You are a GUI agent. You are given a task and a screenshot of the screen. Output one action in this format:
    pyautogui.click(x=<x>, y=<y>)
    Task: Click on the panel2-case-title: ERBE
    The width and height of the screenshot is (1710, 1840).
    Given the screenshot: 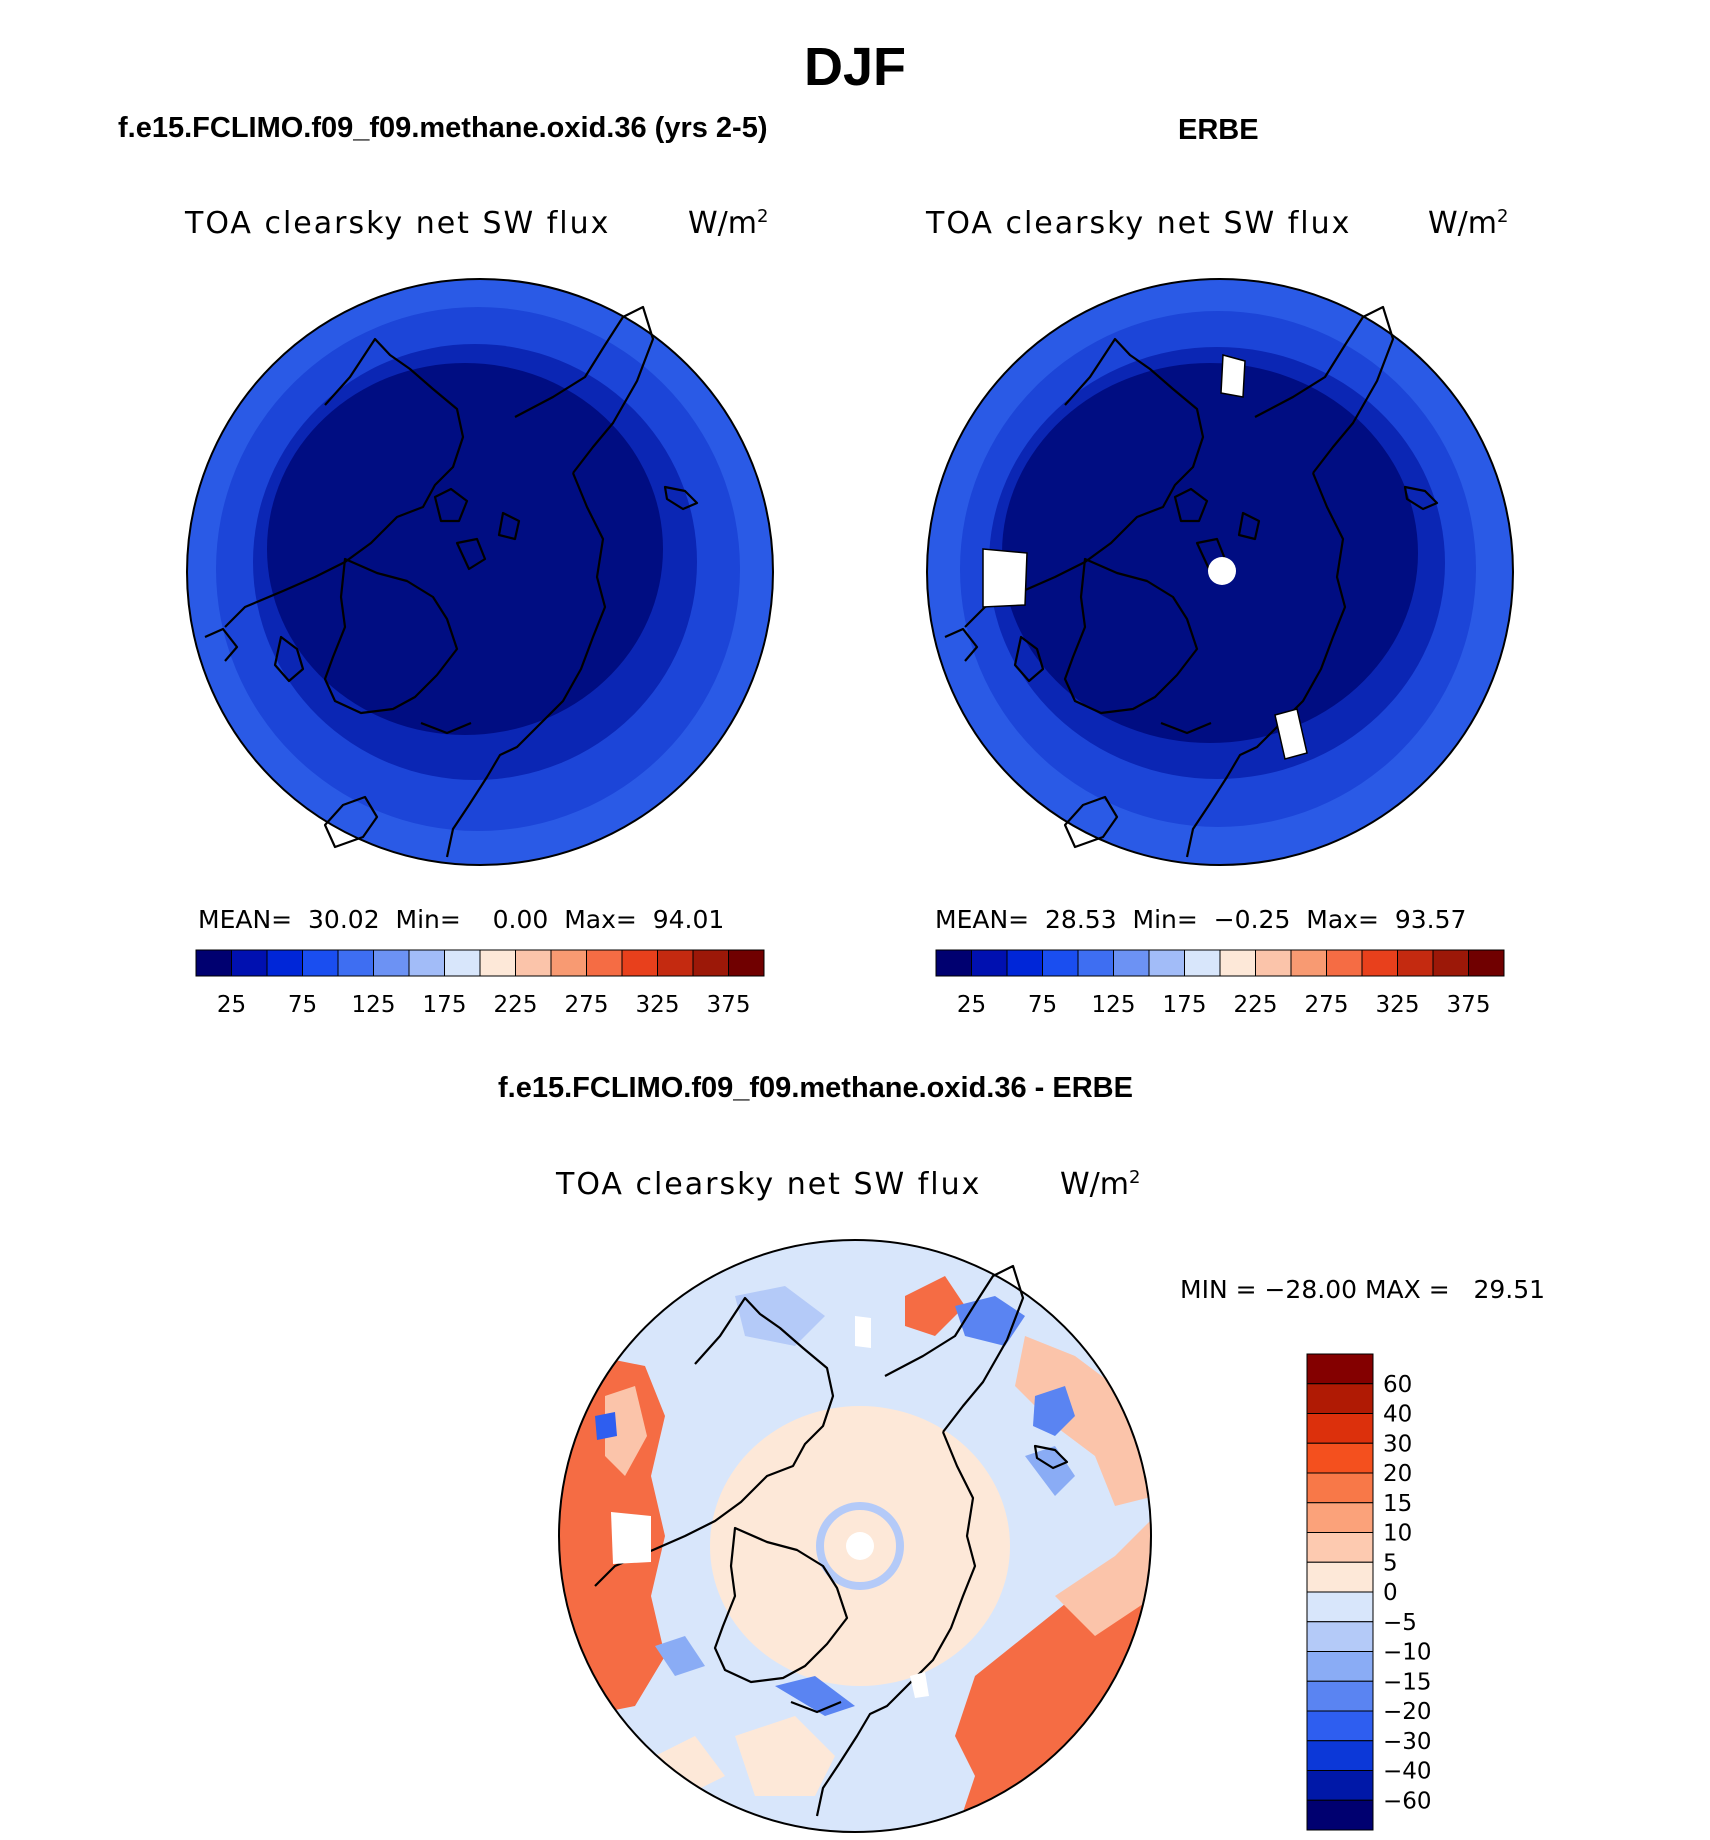 What is the action you would take?
    pyautogui.click(x=1218, y=130)
    